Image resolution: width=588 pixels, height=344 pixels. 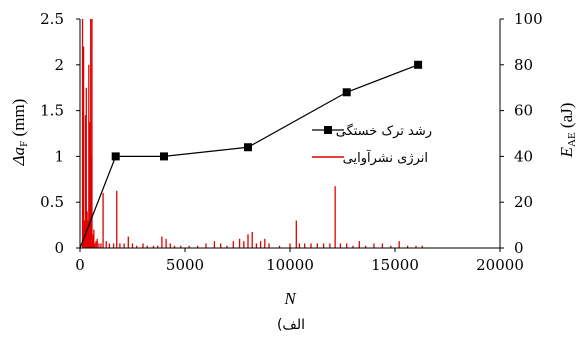 I want to click on x-axis-title: N, so click(x=290, y=298).